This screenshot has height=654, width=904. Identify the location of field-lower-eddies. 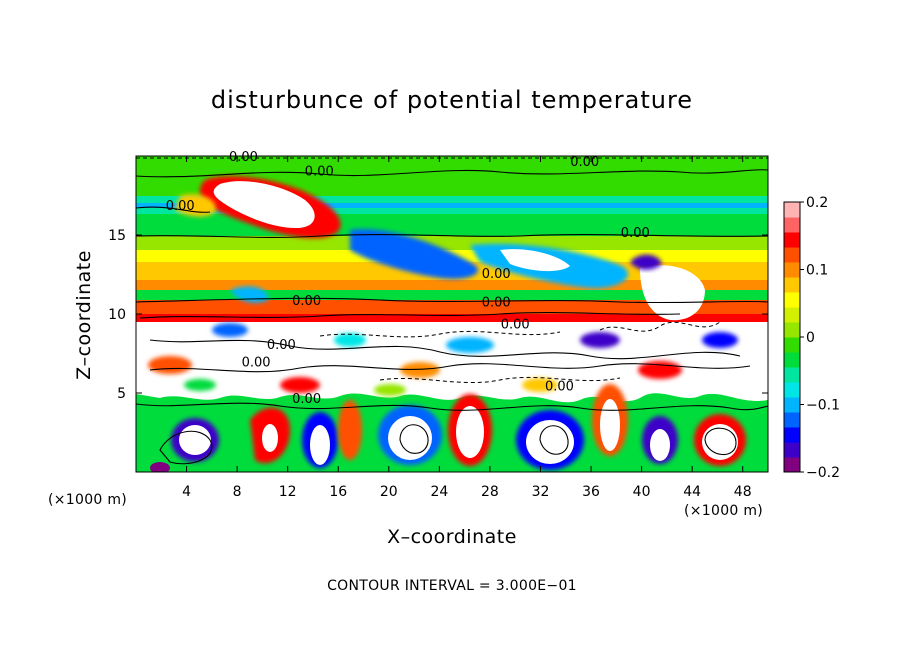
(448, 428).